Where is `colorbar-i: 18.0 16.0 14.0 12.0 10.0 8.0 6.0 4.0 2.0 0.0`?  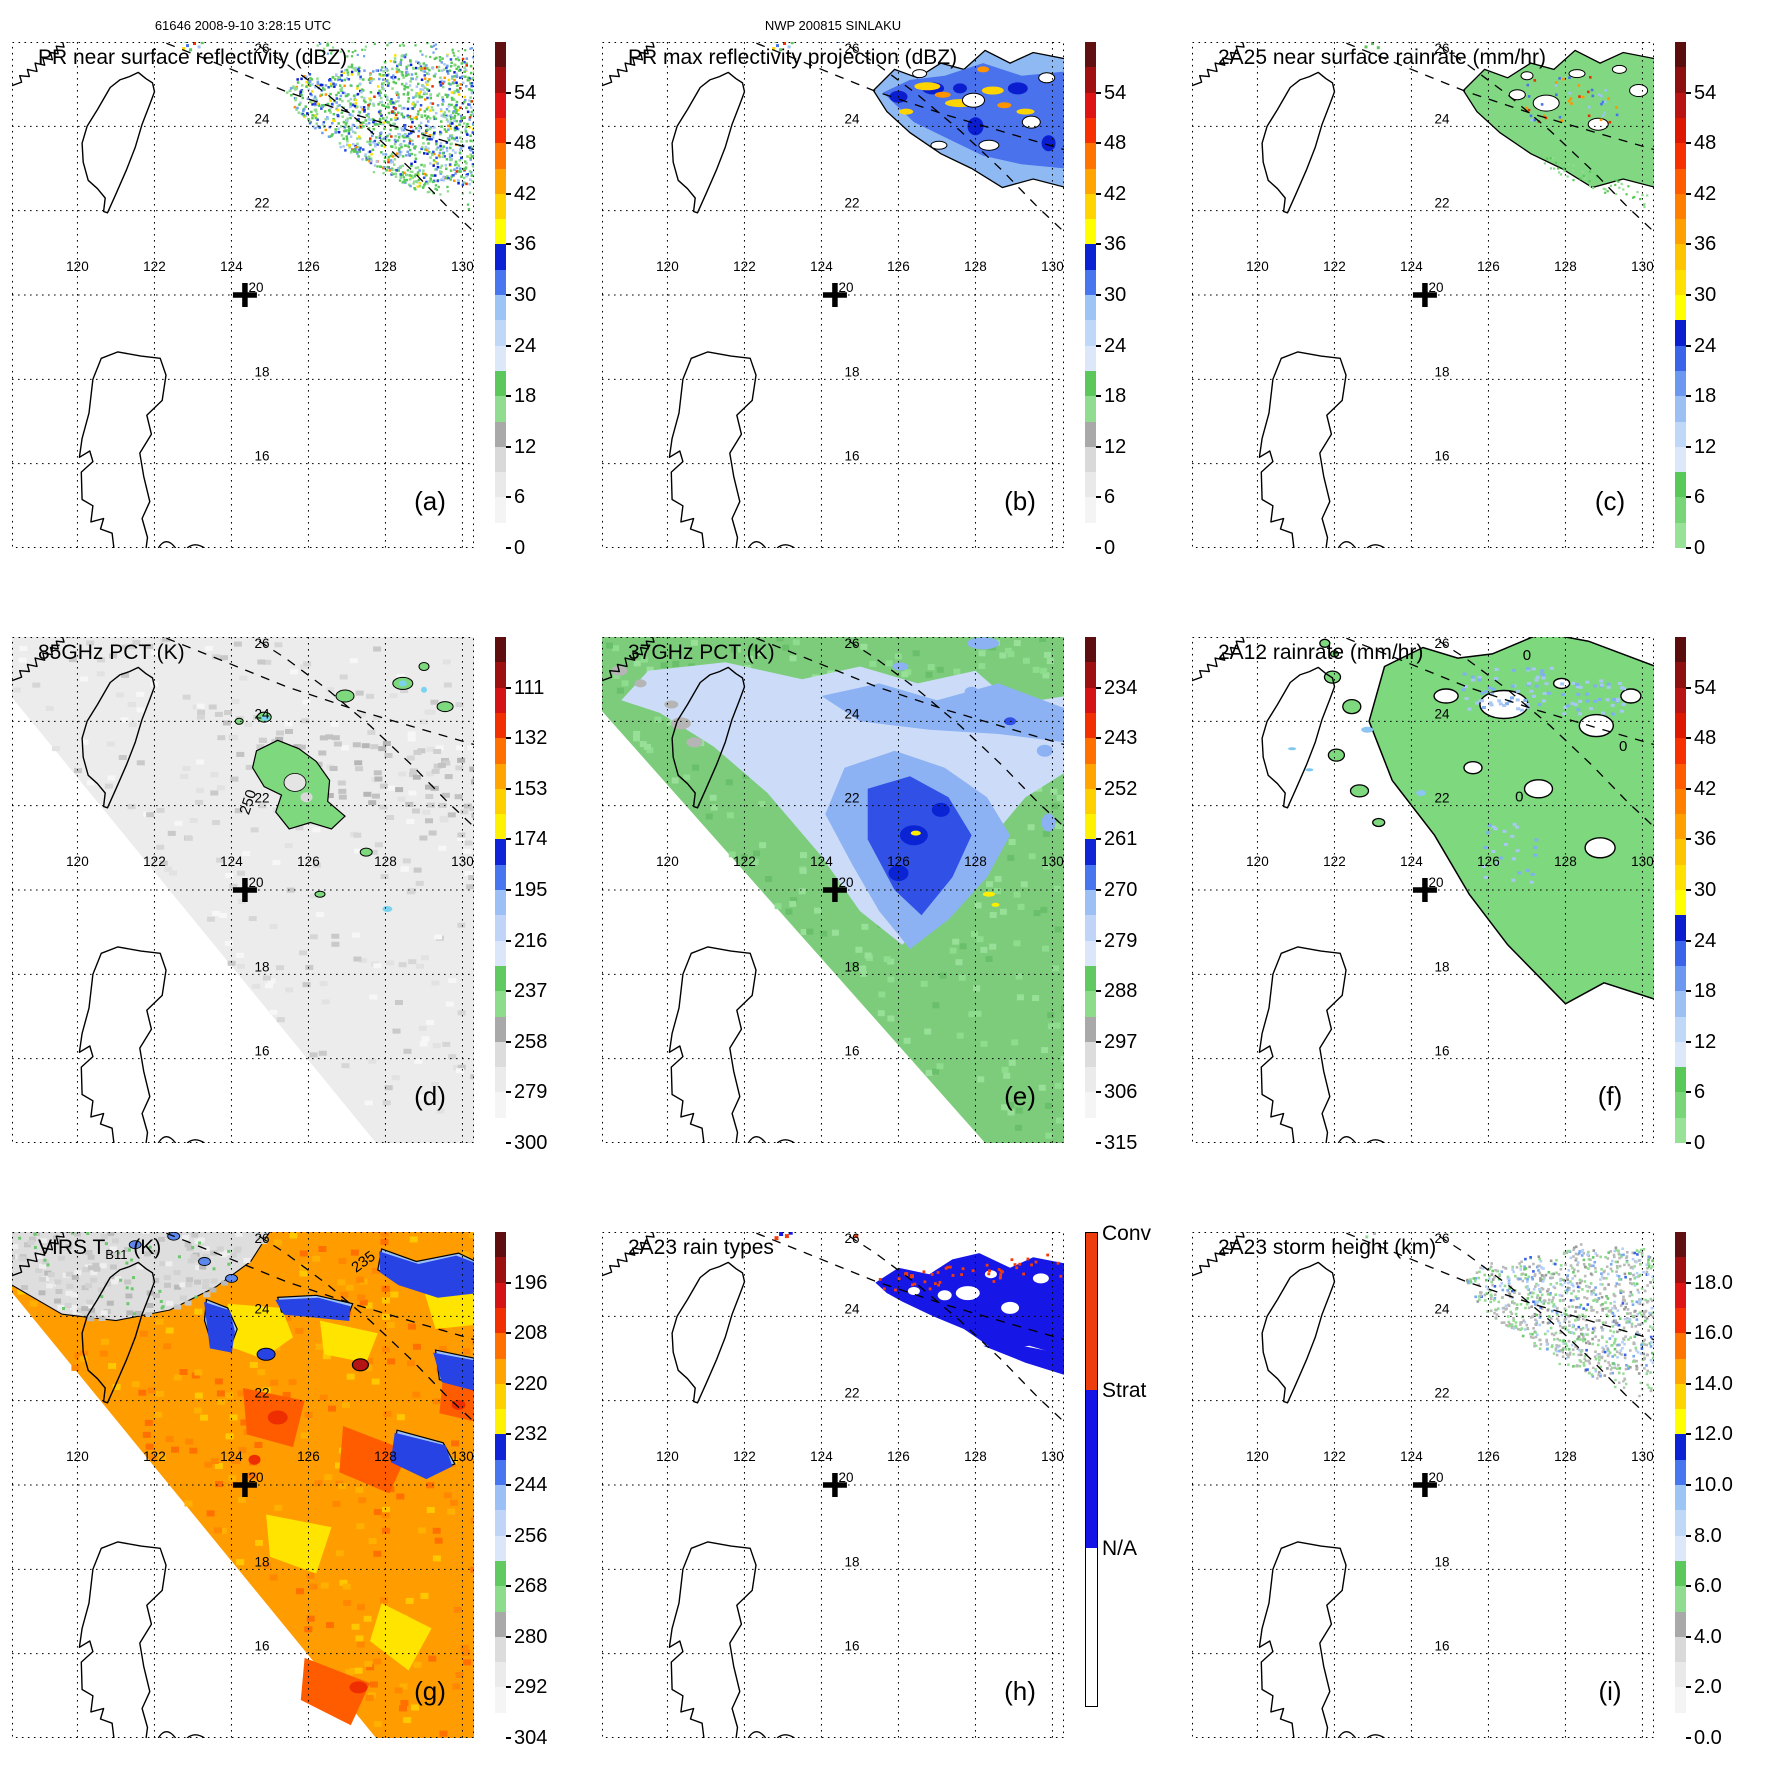 colorbar-i: 18.0 16.0 14.0 12.0 10.0 8.0 6.0 4.0 2.0 0.0 is located at coordinates (1704, 1490).